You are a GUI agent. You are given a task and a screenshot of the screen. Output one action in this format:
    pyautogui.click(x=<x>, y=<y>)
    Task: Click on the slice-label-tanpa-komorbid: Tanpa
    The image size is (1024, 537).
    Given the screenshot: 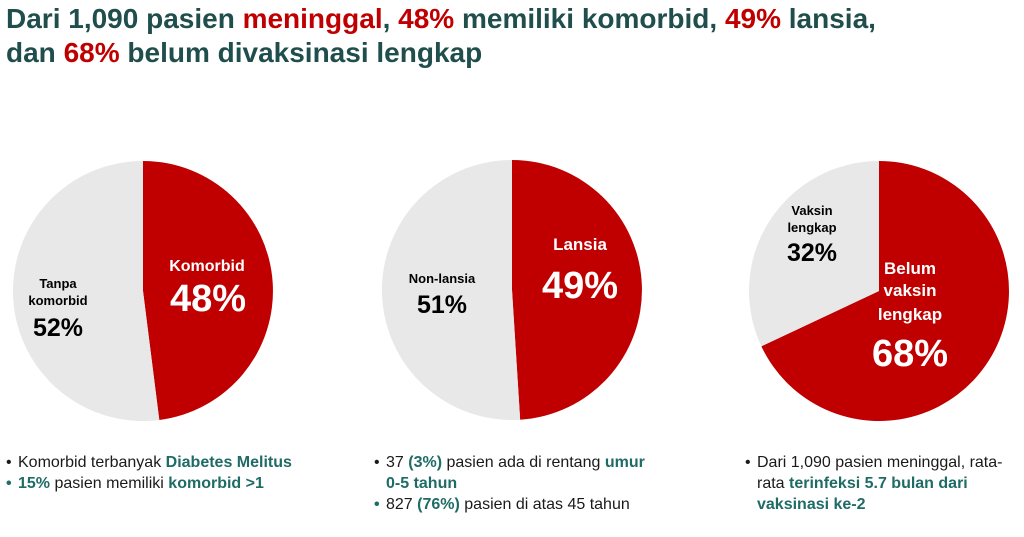 What is the action you would take?
    pyautogui.click(x=58, y=283)
    